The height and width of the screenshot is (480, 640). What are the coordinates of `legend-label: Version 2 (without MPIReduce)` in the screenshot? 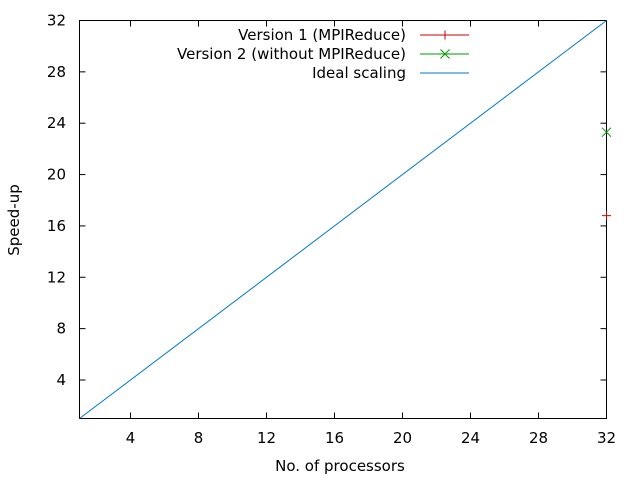 It's located at (291, 54).